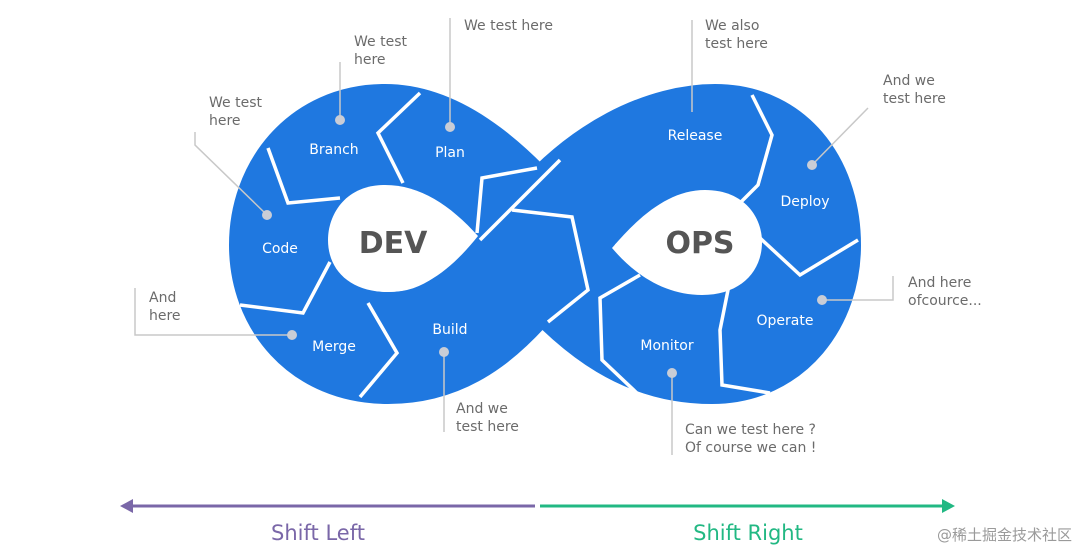 Image resolution: width=1080 pixels, height=551 pixels. I want to click on shift-right-arrowhead-icon, so click(948, 506).